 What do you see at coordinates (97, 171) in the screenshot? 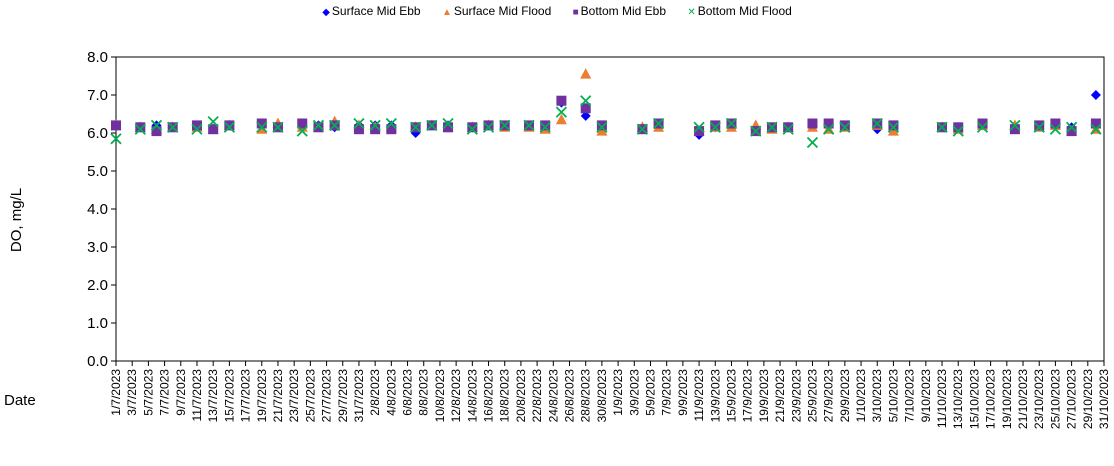
I see `y-tick-label: 5.0` at bounding box center [97, 171].